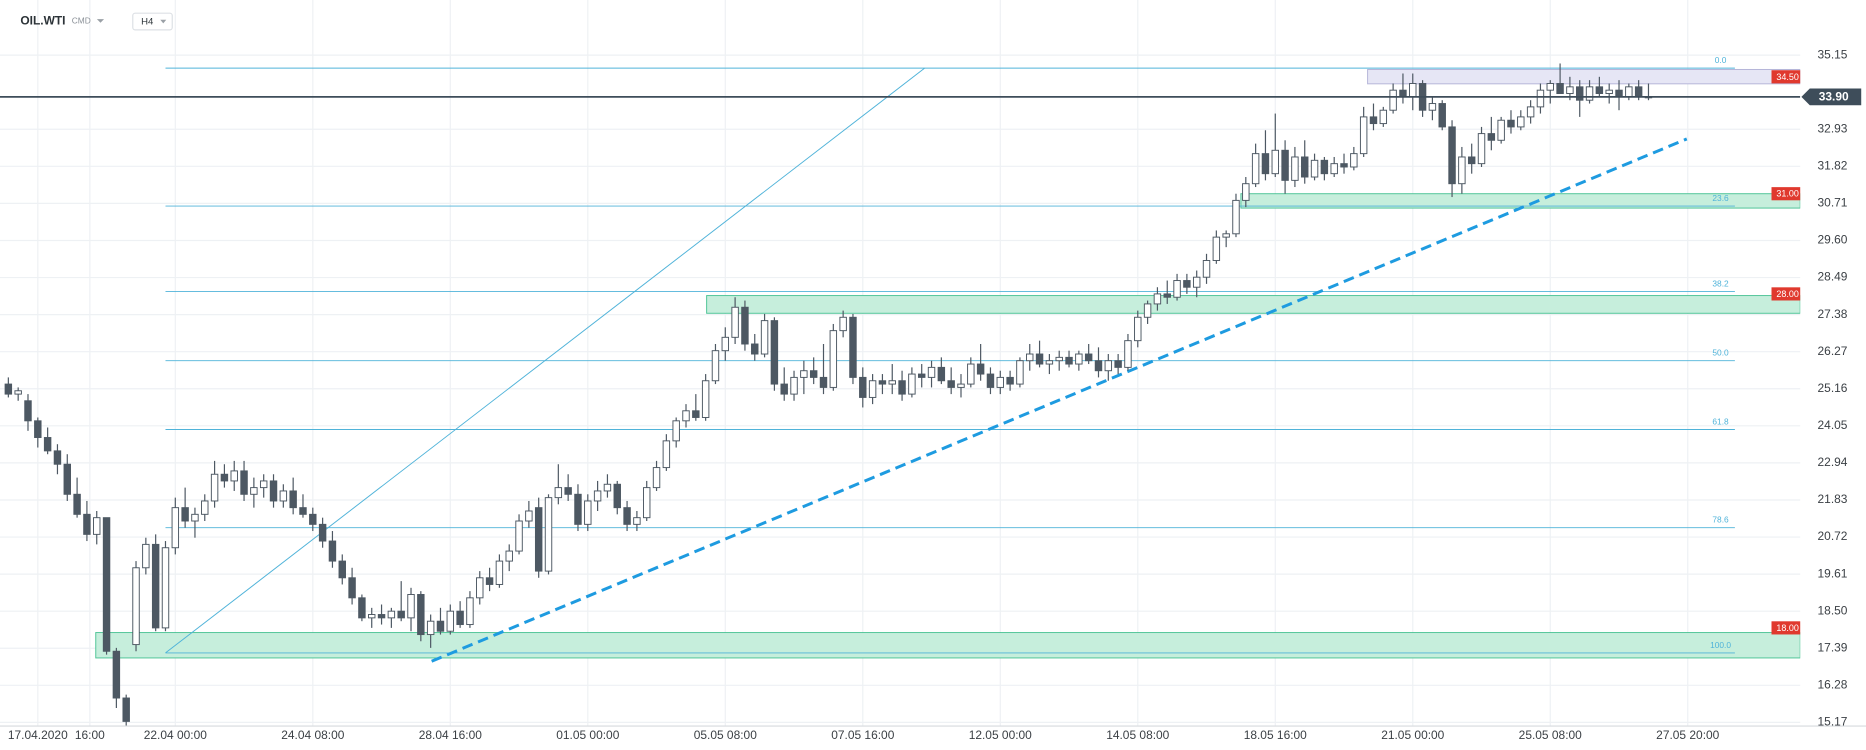 Image resolution: width=1866 pixels, height=750 pixels. What do you see at coordinates (90, 735) in the screenshot?
I see `x-tick-label: 16:00` at bounding box center [90, 735].